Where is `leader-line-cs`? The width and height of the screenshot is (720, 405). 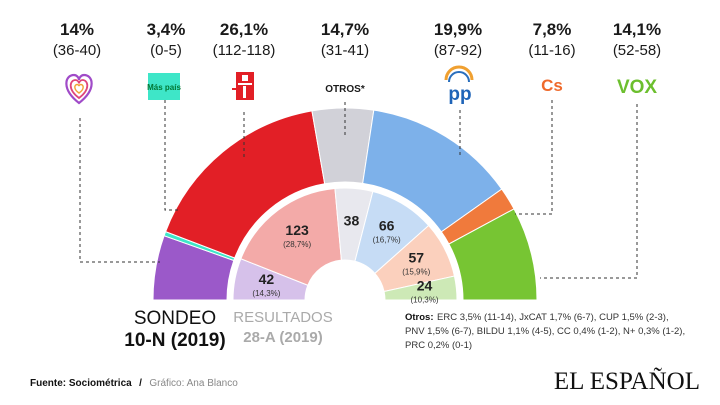
leader-line-cs is located at coordinates (534, 157).